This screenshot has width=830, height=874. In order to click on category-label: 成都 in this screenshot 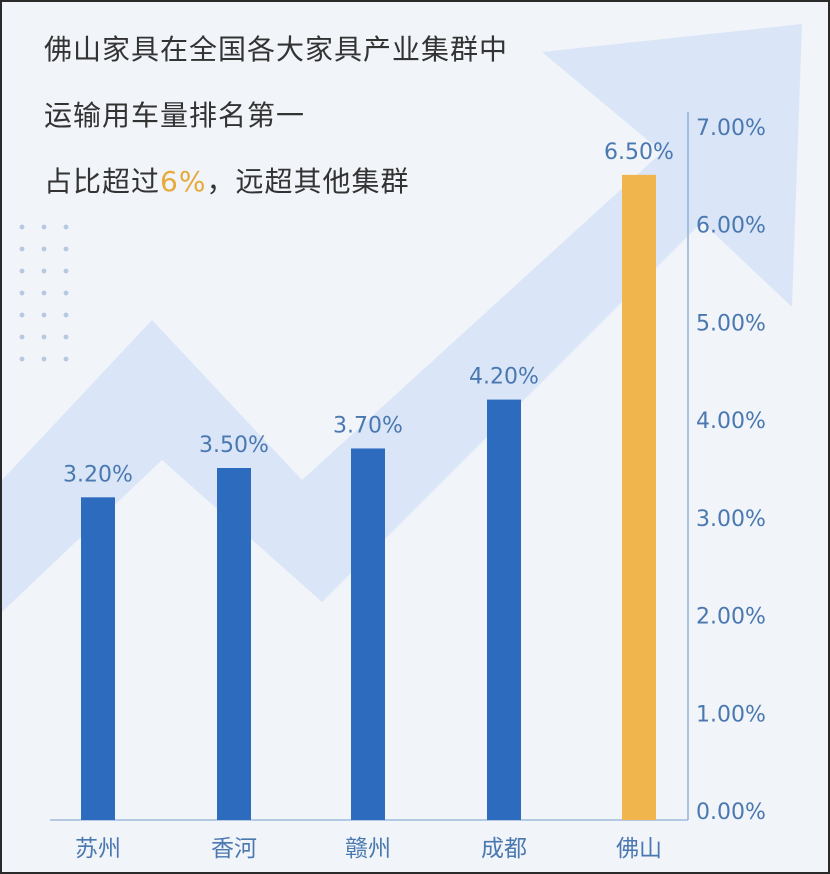, I will do `click(504, 849)`.